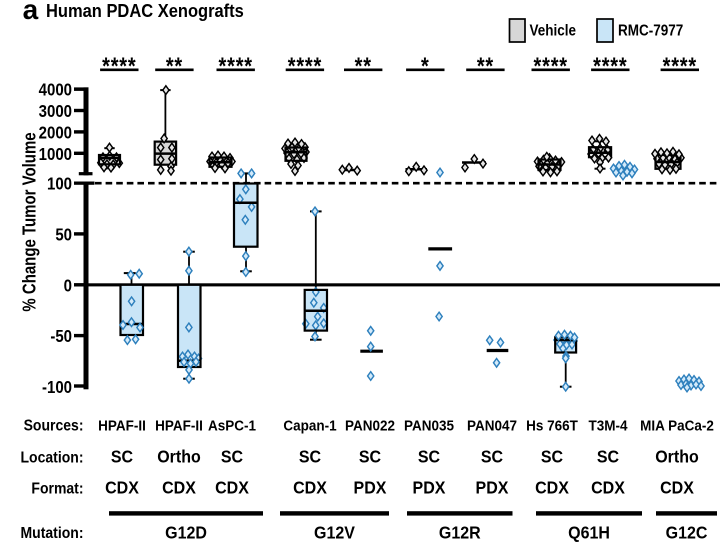 The image size is (720, 554). What do you see at coordinates (63, 234) in the screenshot?
I see `svg-text: 50` at bounding box center [63, 234].